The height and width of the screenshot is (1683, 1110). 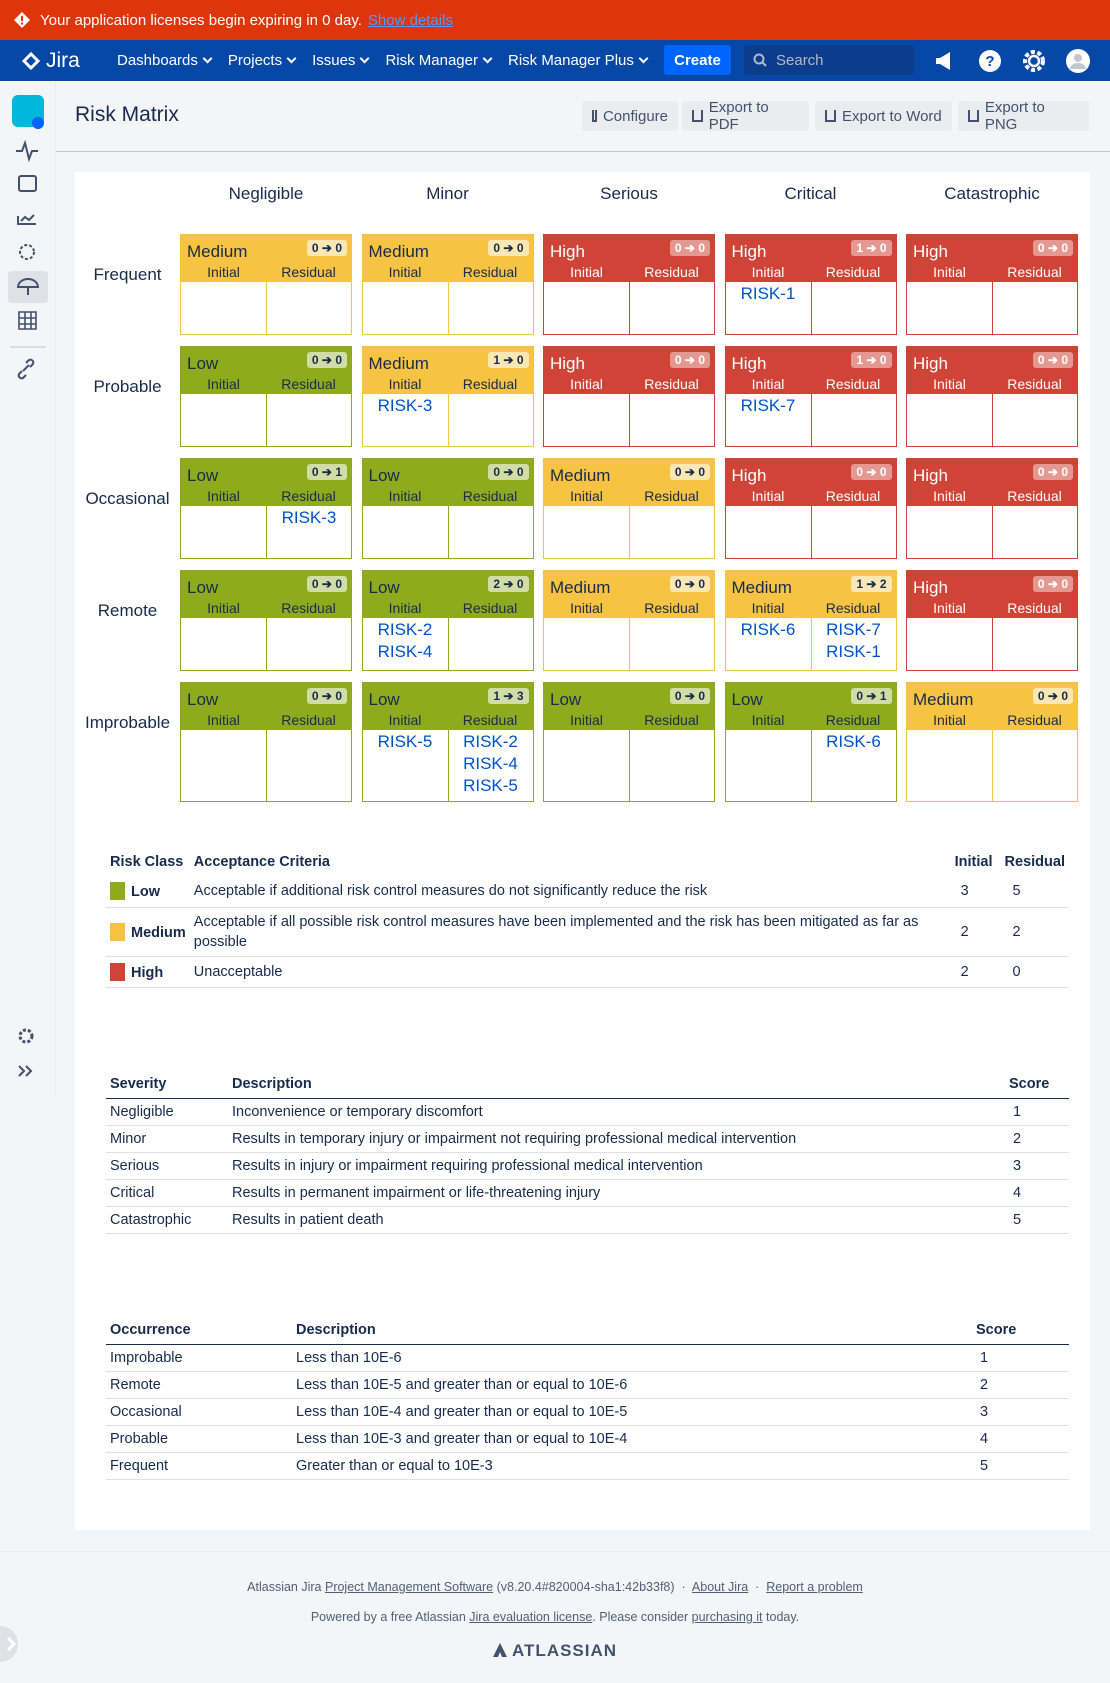 What do you see at coordinates (883, 116) in the screenshot?
I see `toolbar-button: Export to Word` at bounding box center [883, 116].